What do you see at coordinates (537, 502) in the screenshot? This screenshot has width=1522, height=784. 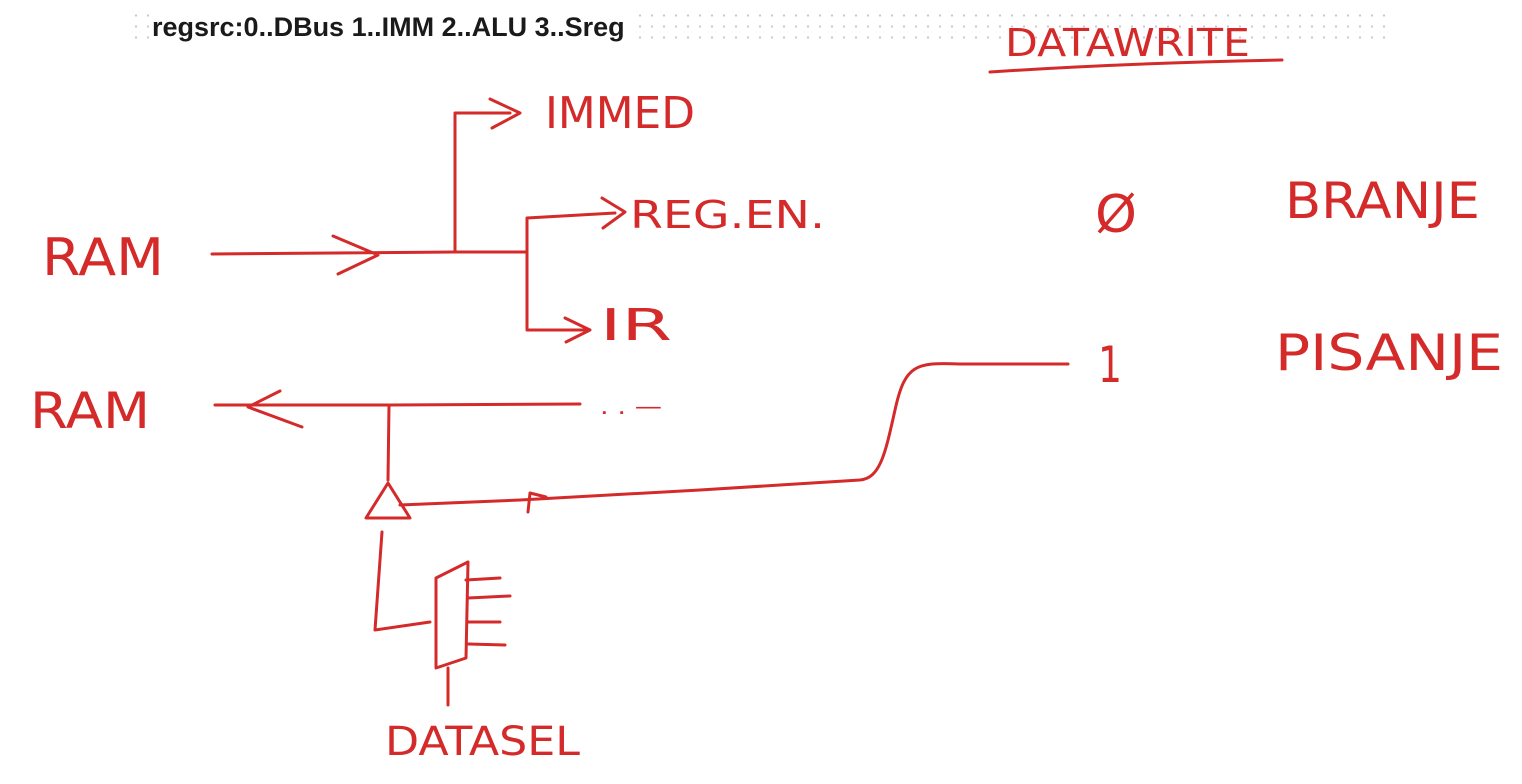 I see `control-line-tick` at bounding box center [537, 502].